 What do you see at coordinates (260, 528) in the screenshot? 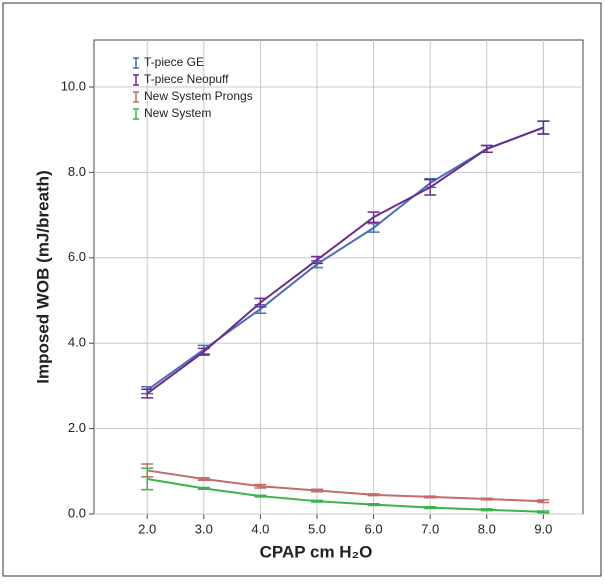
I see `x-tick-label: 4.0` at bounding box center [260, 528].